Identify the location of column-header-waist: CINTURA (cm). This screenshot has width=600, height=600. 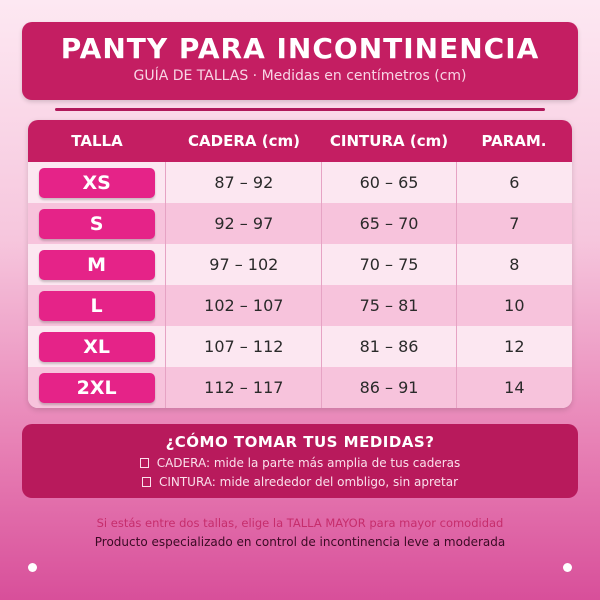
(389, 141).